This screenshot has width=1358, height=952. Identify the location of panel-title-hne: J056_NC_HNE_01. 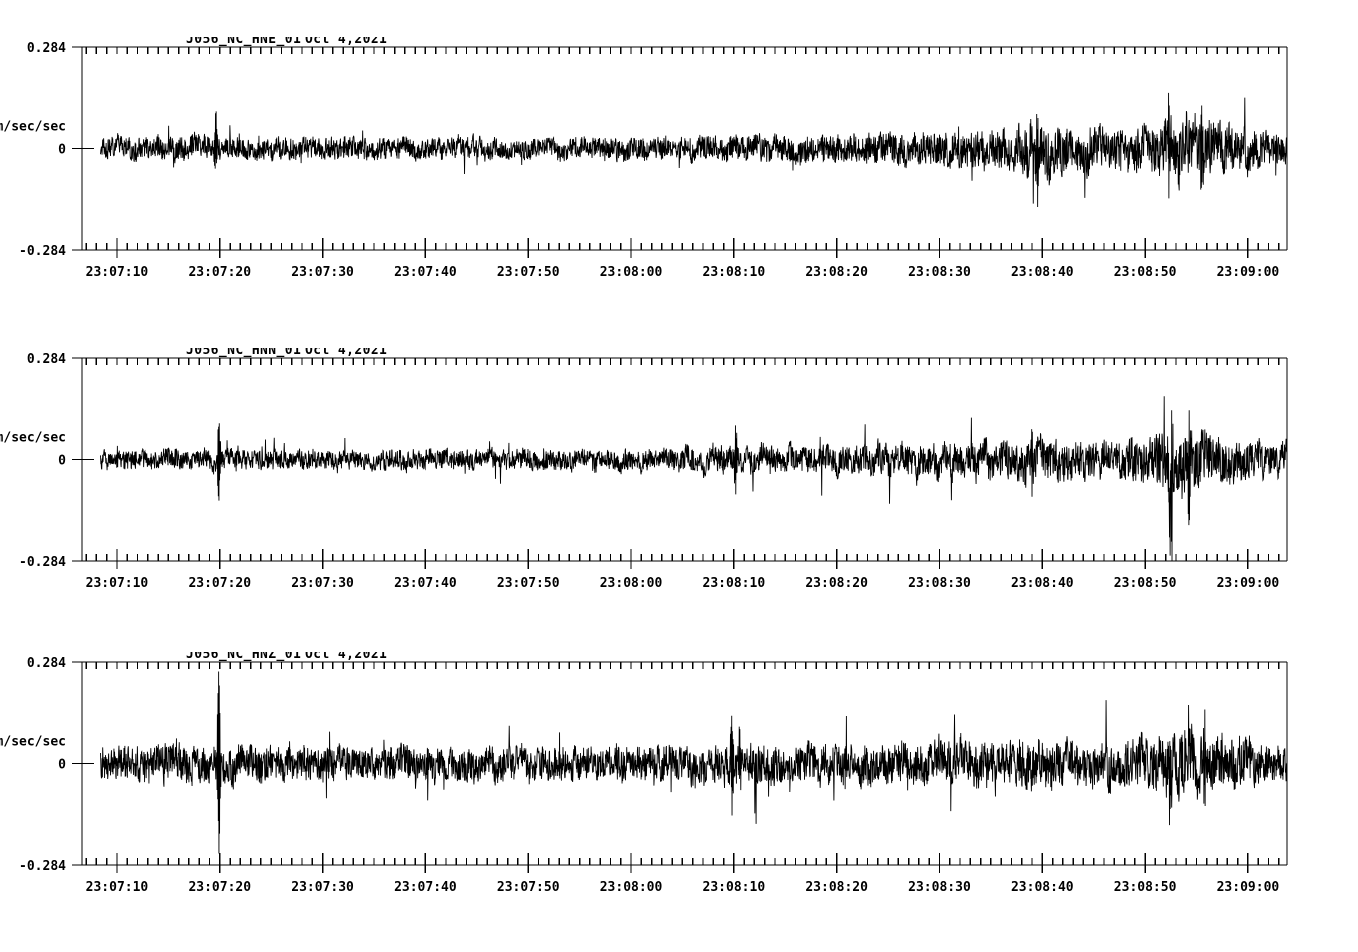
(243, 42).